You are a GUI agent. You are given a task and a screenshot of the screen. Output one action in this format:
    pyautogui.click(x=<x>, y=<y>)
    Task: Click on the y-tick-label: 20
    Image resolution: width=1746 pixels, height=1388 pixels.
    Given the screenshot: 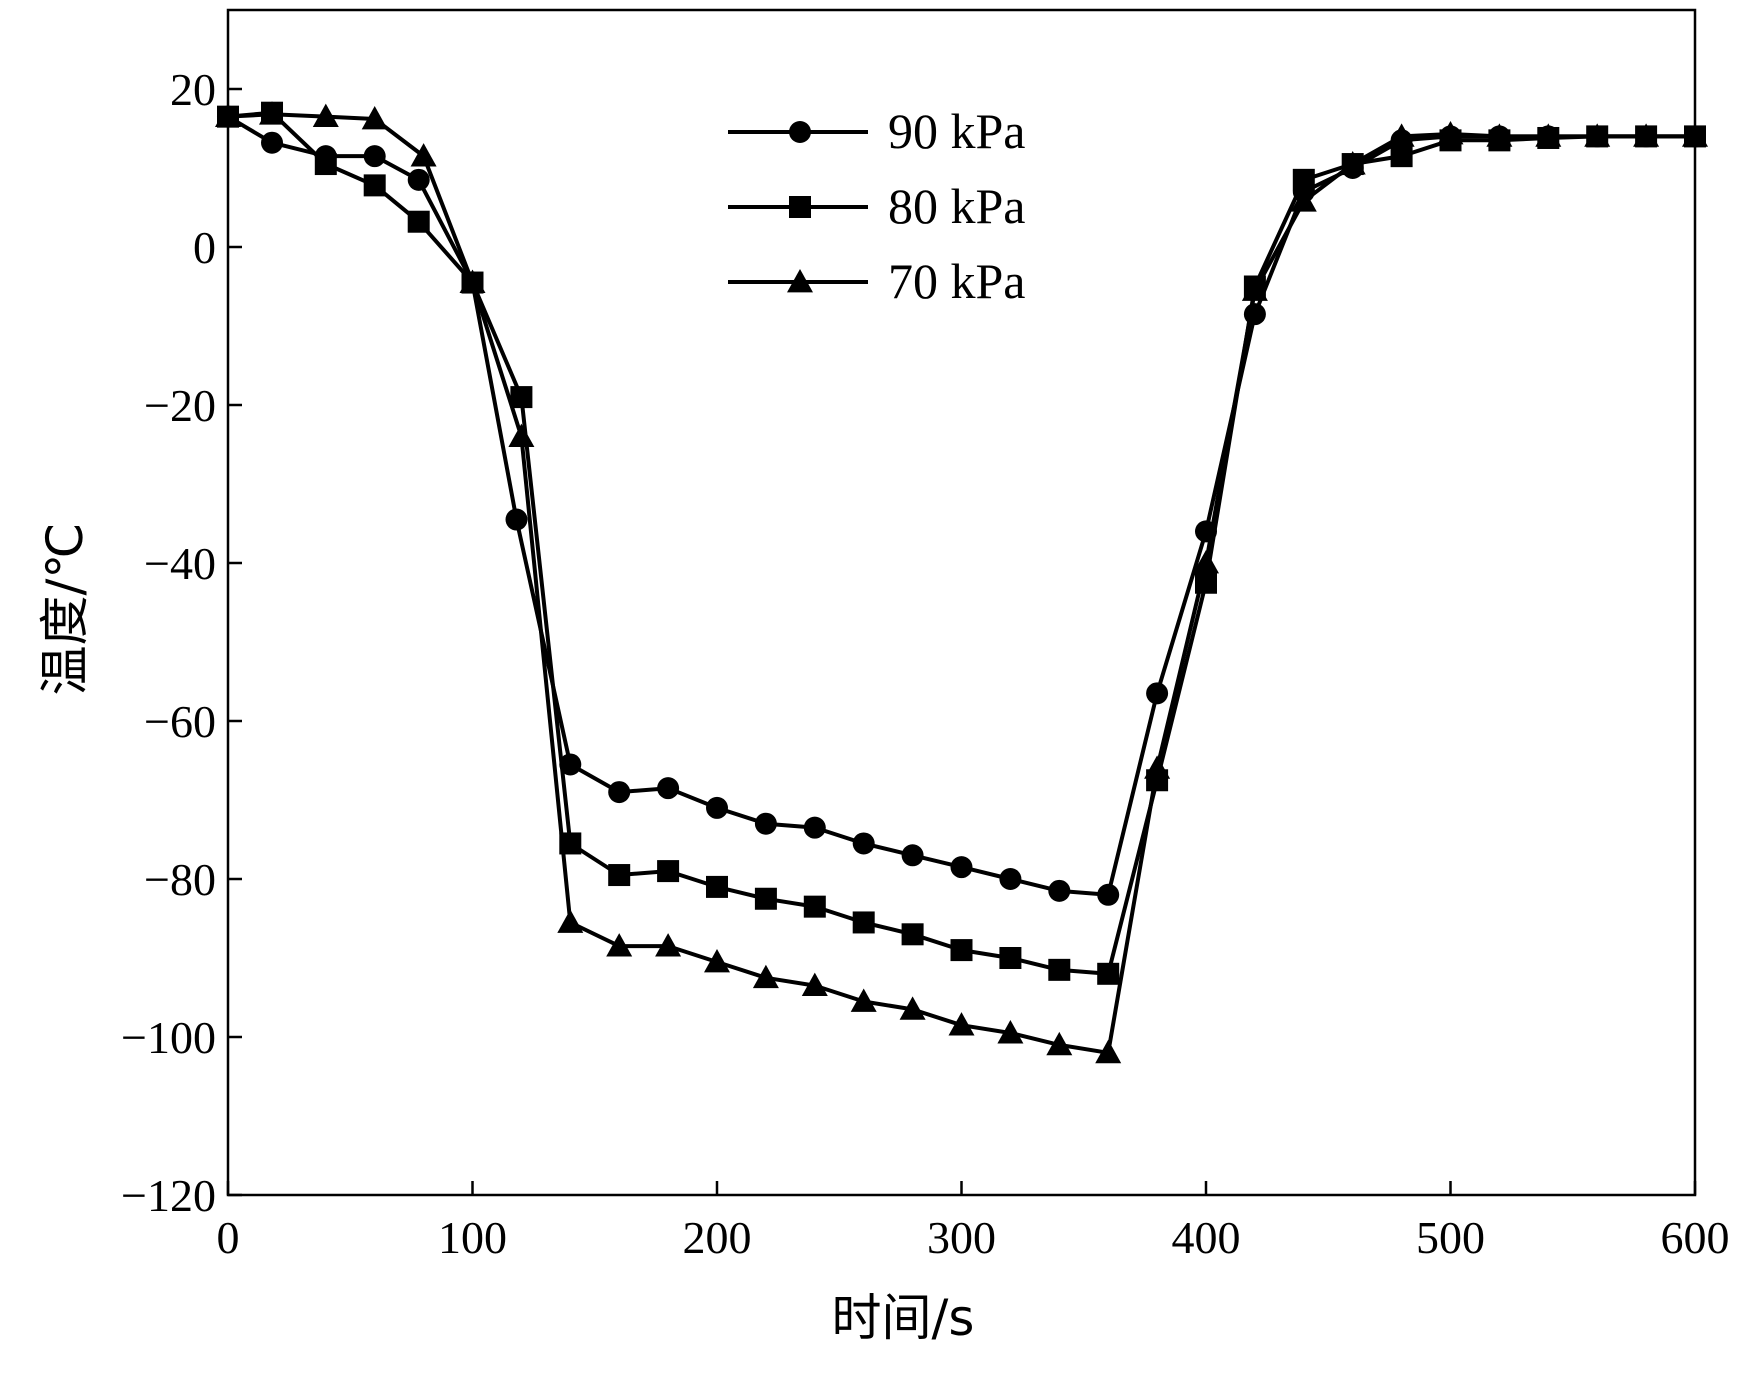 What is the action you would take?
    pyautogui.click(x=193, y=89)
    